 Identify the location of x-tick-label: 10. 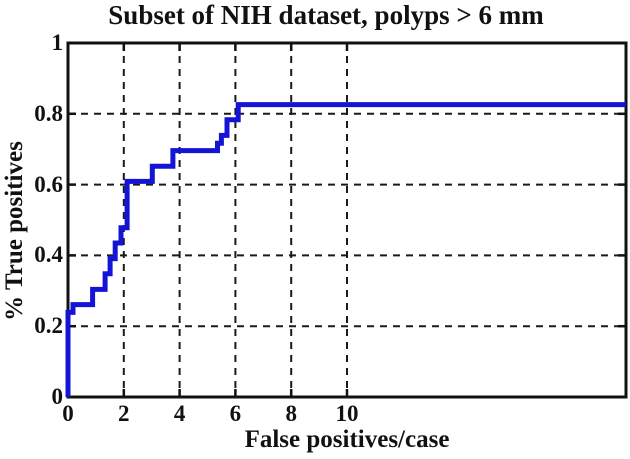
(347, 413).